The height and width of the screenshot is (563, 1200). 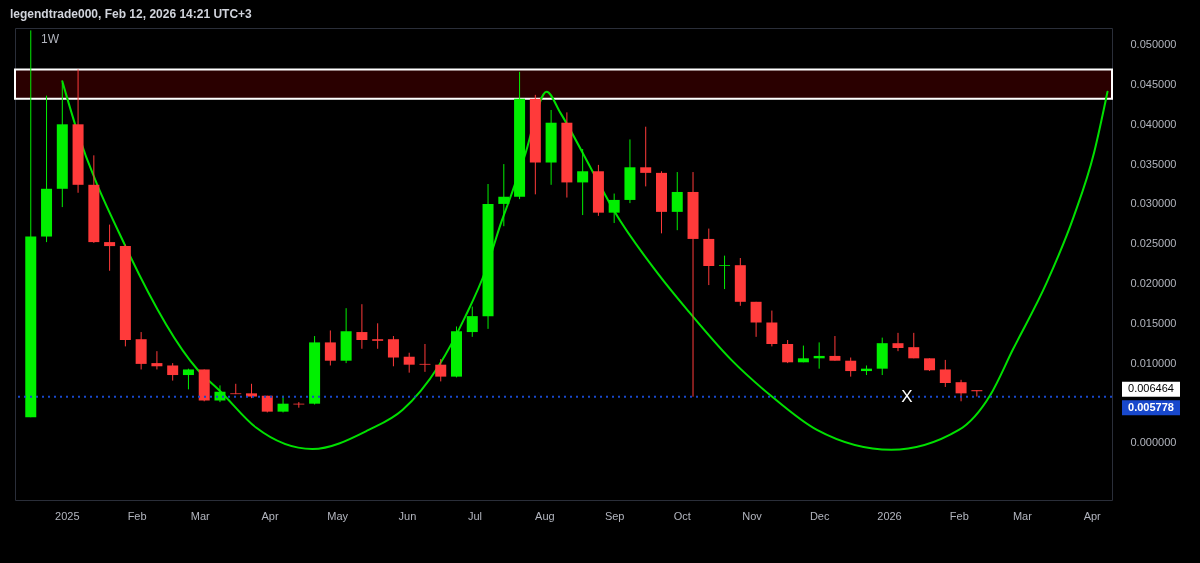 What do you see at coordinates (819, 515) in the screenshot?
I see `x-tick-label: Dec` at bounding box center [819, 515].